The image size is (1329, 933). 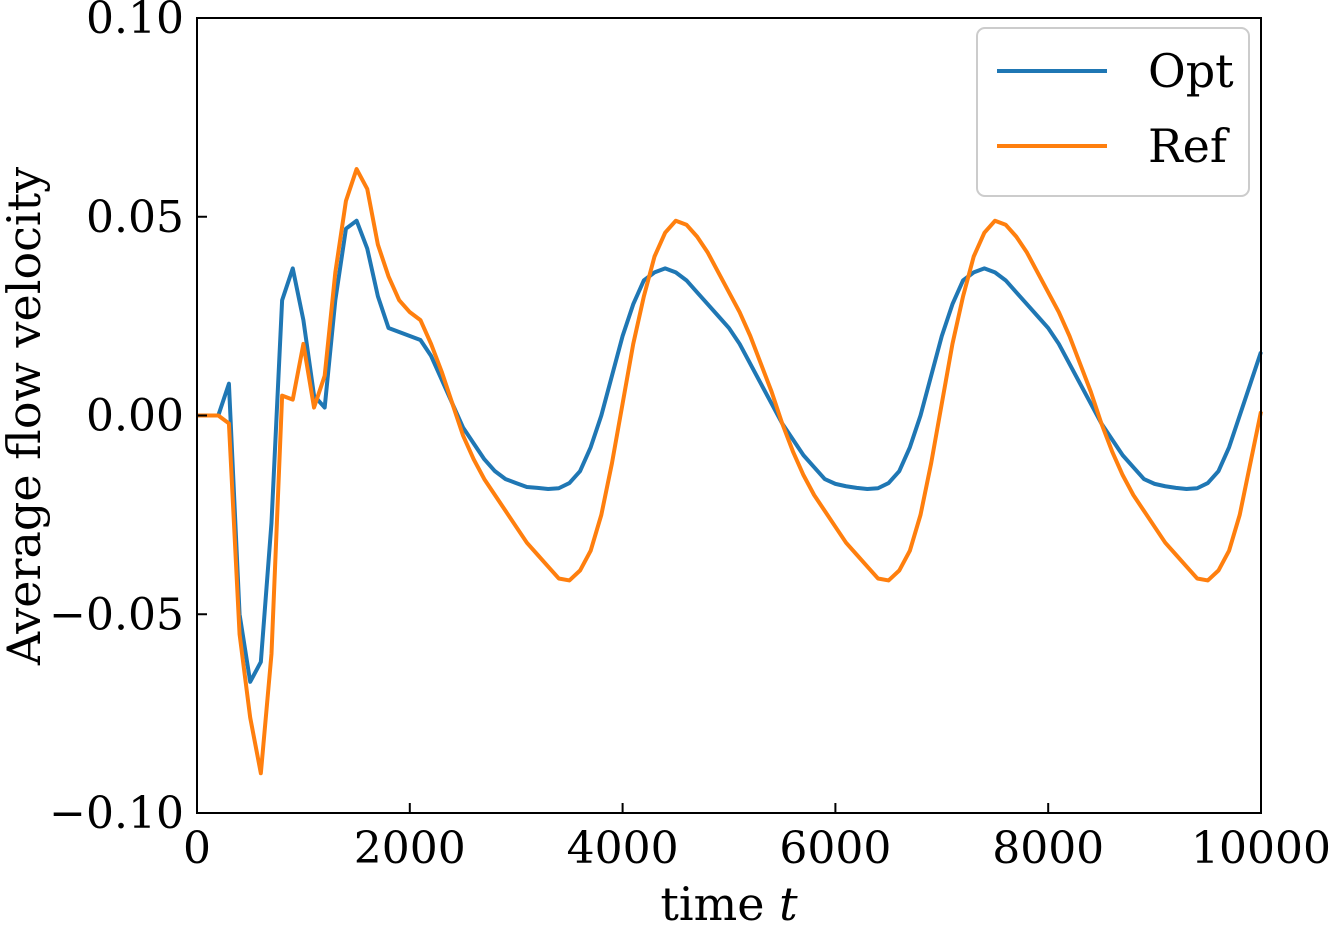 What do you see at coordinates (623, 848) in the screenshot?
I see `x-tick-label: 4000` at bounding box center [623, 848].